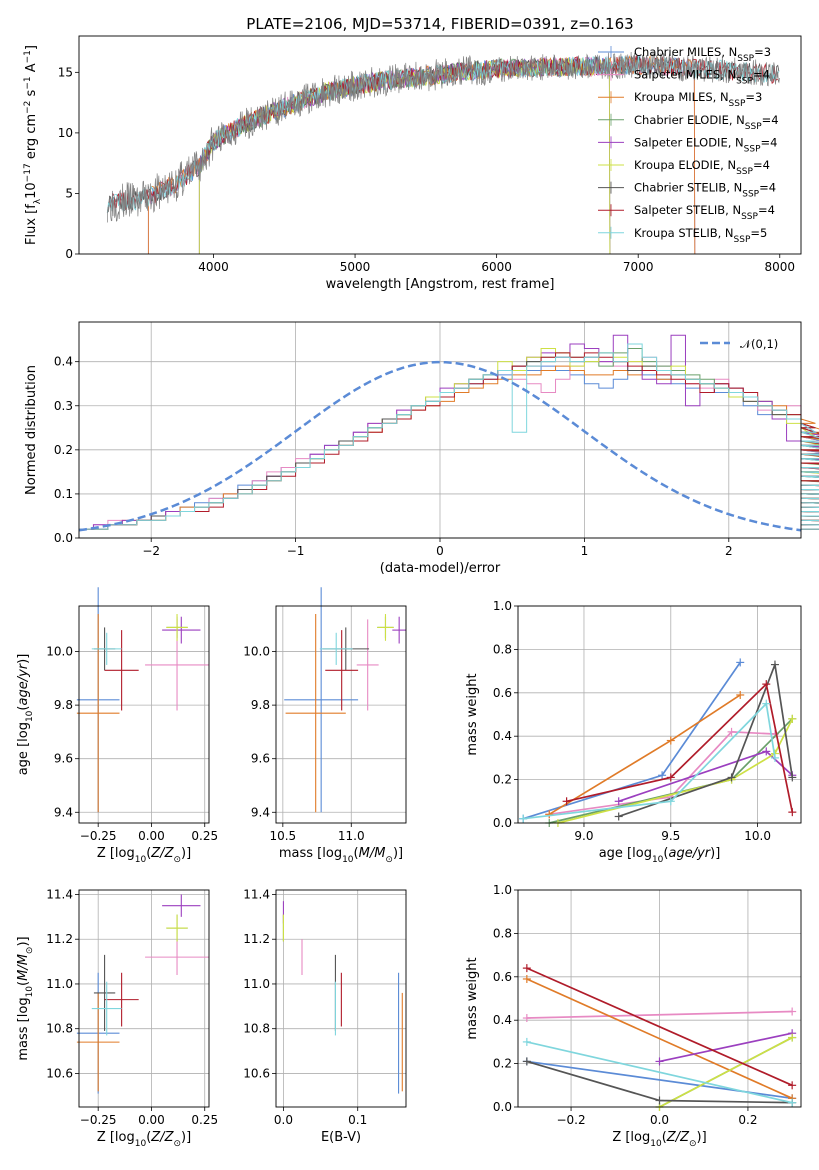 The width and height of the screenshot is (819, 1170). What do you see at coordinates (213, 267) in the screenshot?
I see `x-tick-label: 4000` at bounding box center [213, 267].